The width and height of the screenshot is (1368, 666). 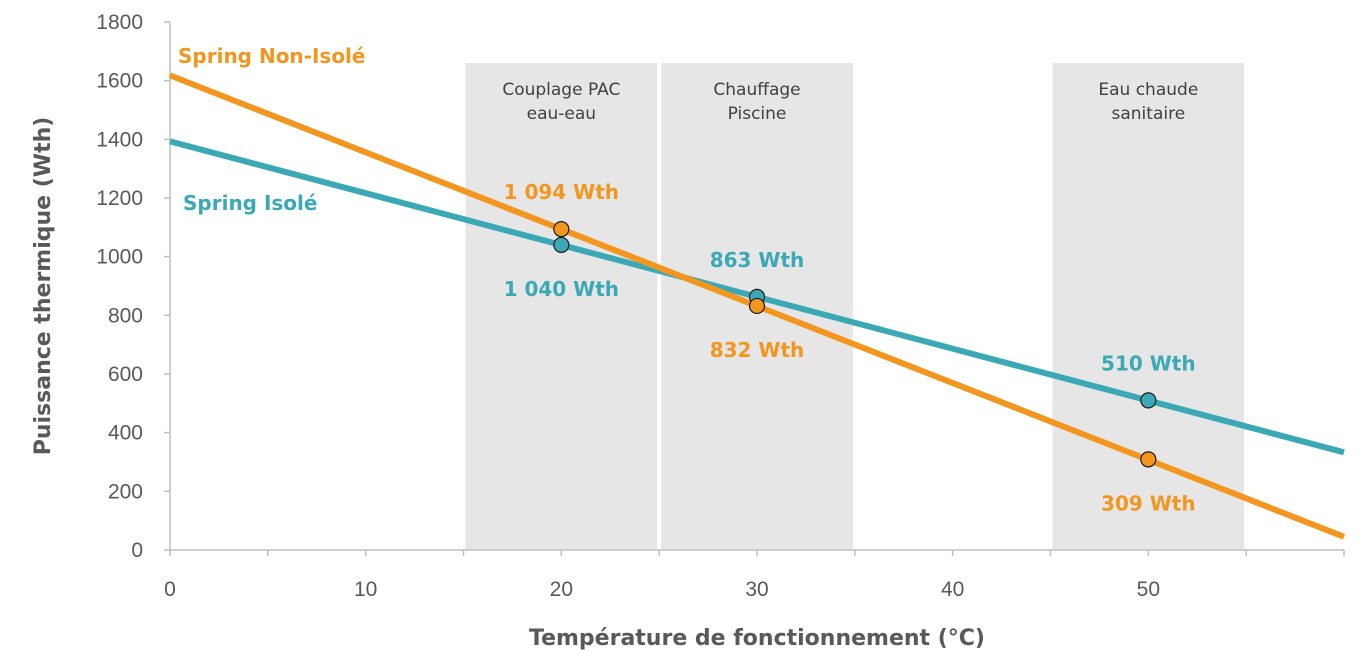 What do you see at coordinates (561, 589) in the screenshot?
I see `x-tick-label-20: 20` at bounding box center [561, 589].